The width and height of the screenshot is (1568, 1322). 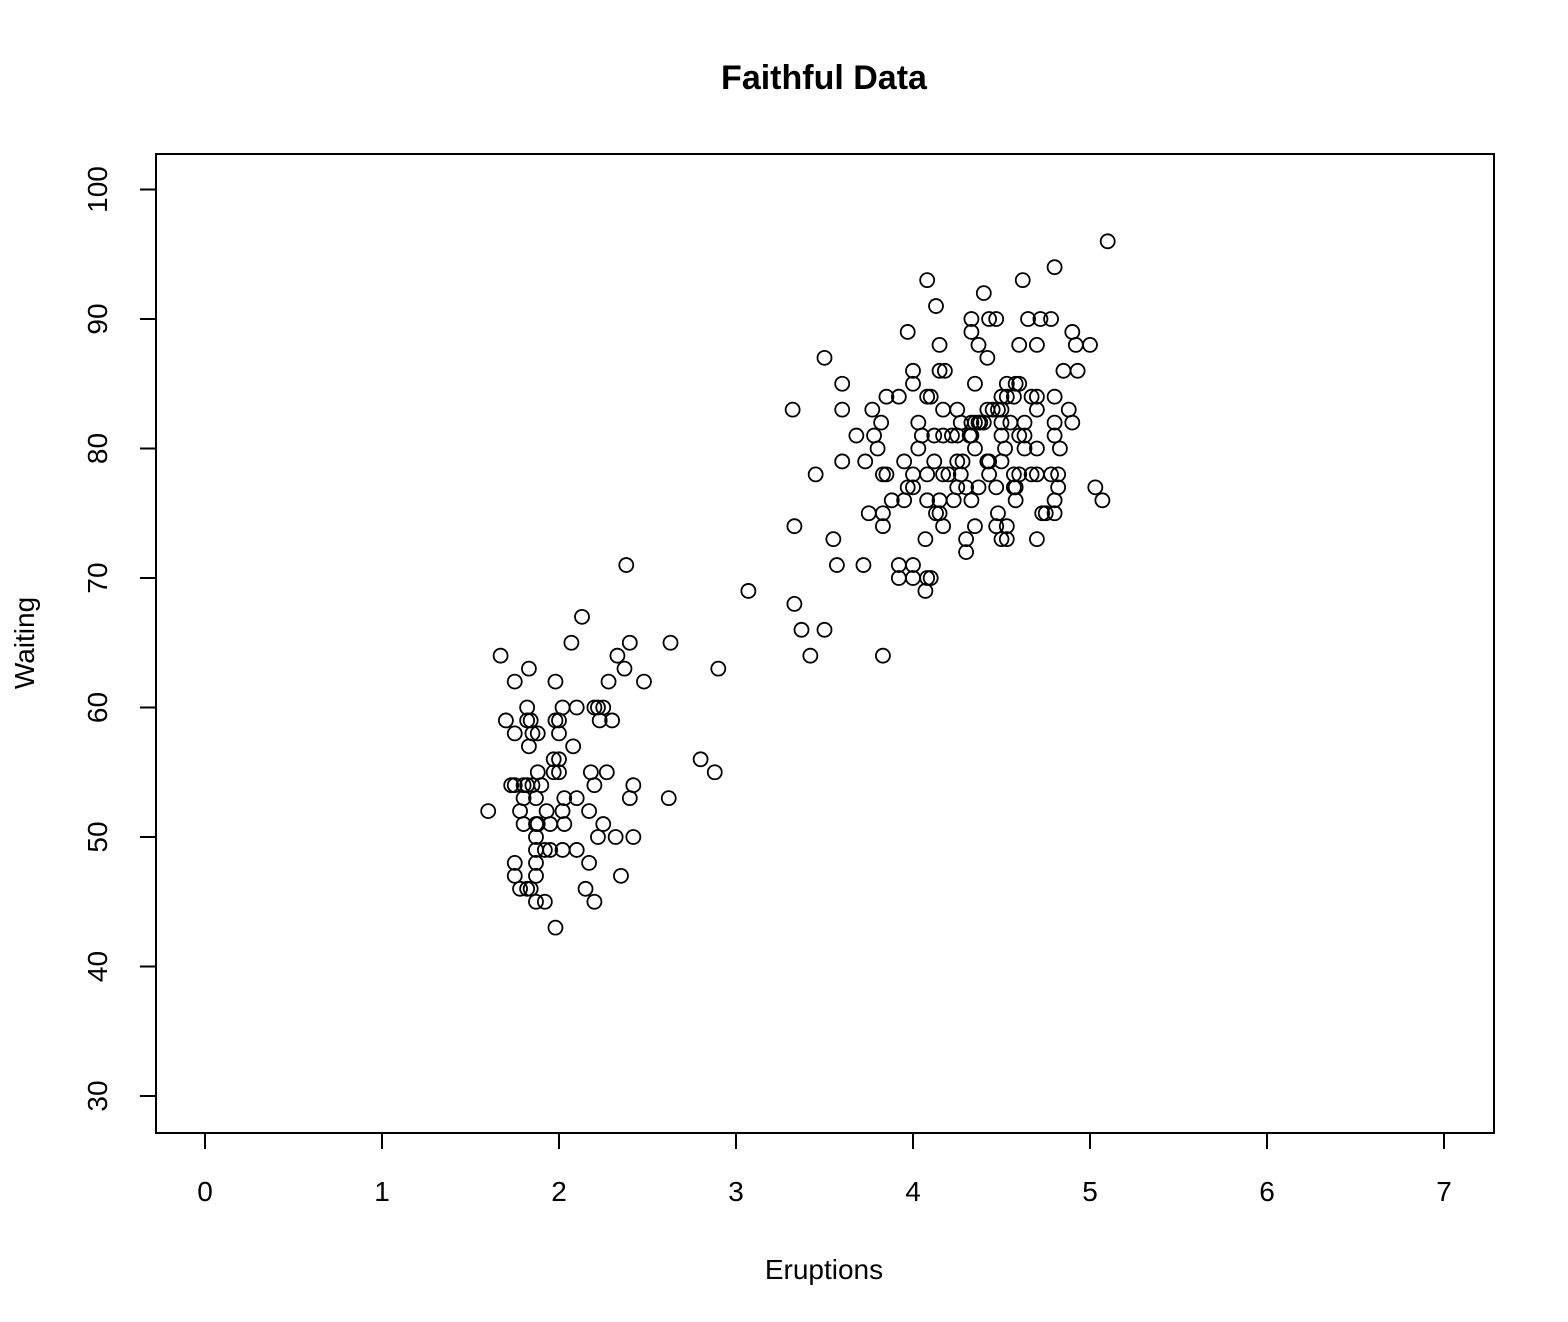 What do you see at coordinates (24, 643) in the screenshot?
I see `y-axis-label: Waiting` at bounding box center [24, 643].